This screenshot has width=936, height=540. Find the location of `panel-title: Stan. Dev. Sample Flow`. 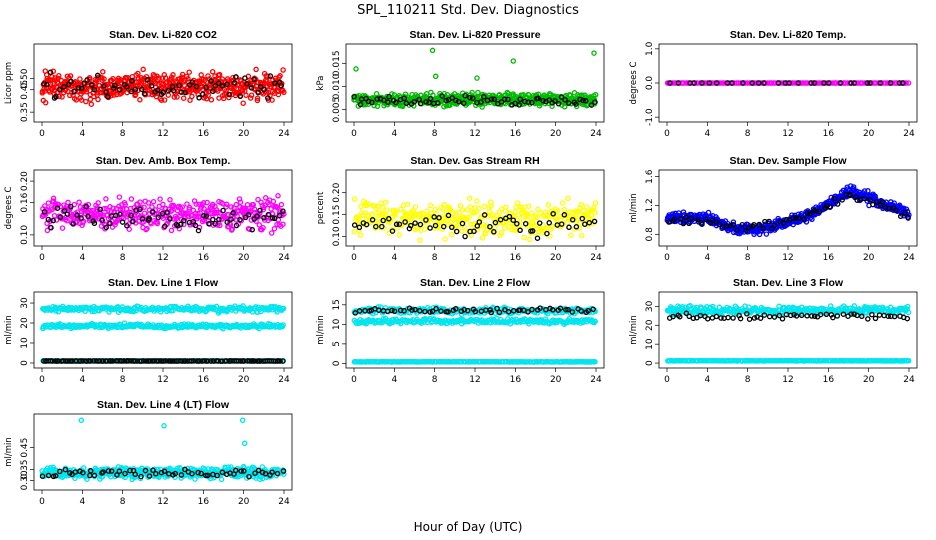

panel-title: Stan. Dev. Sample Flow is located at coordinates (788, 161).